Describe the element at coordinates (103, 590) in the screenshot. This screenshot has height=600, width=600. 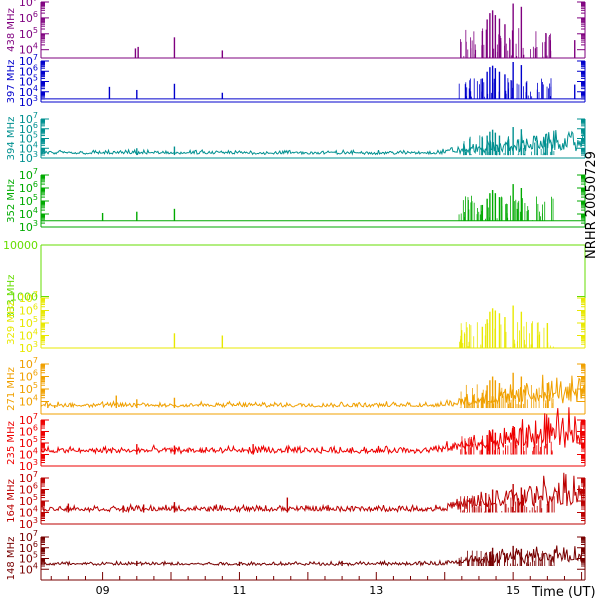
I see `x-tick-label: 09` at that location.